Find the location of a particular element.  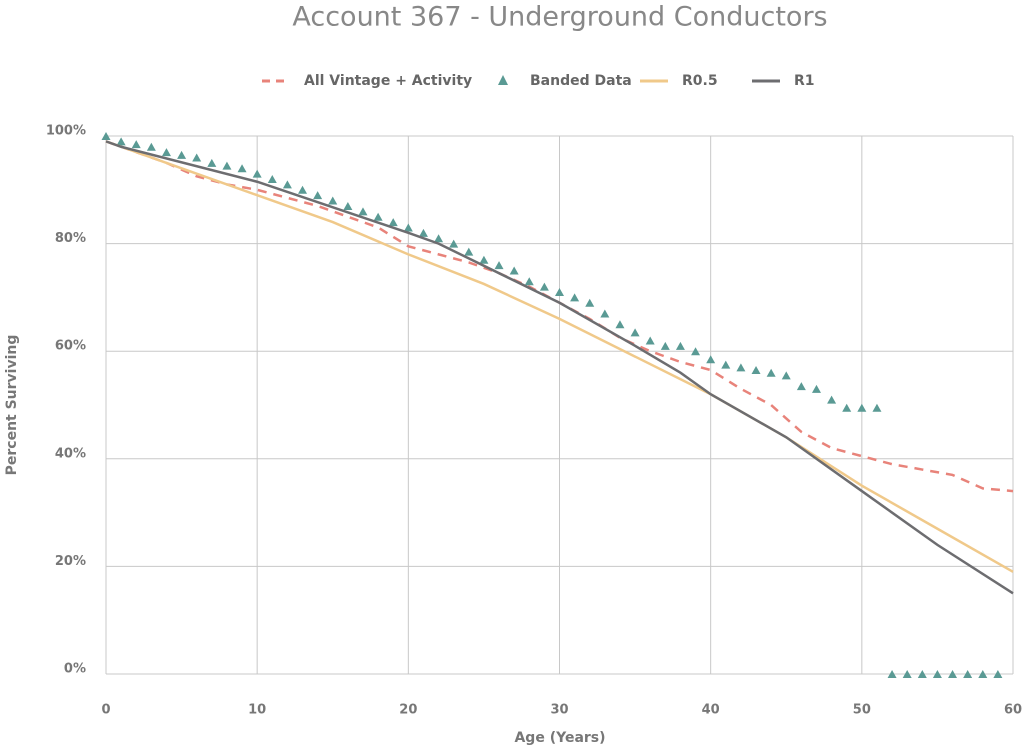

y-tick-label: 100% is located at coordinates (66, 131).